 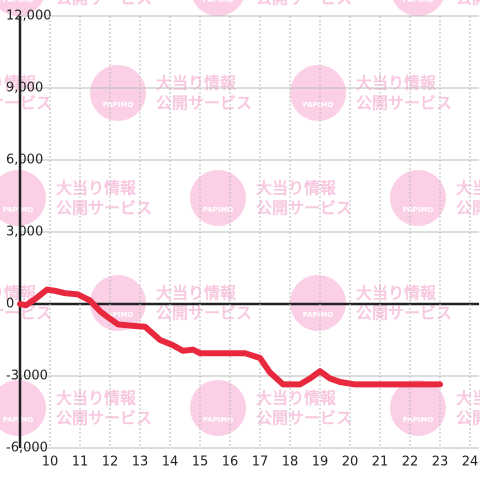 I want to click on x-tick-label: 17, so click(x=260, y=462).